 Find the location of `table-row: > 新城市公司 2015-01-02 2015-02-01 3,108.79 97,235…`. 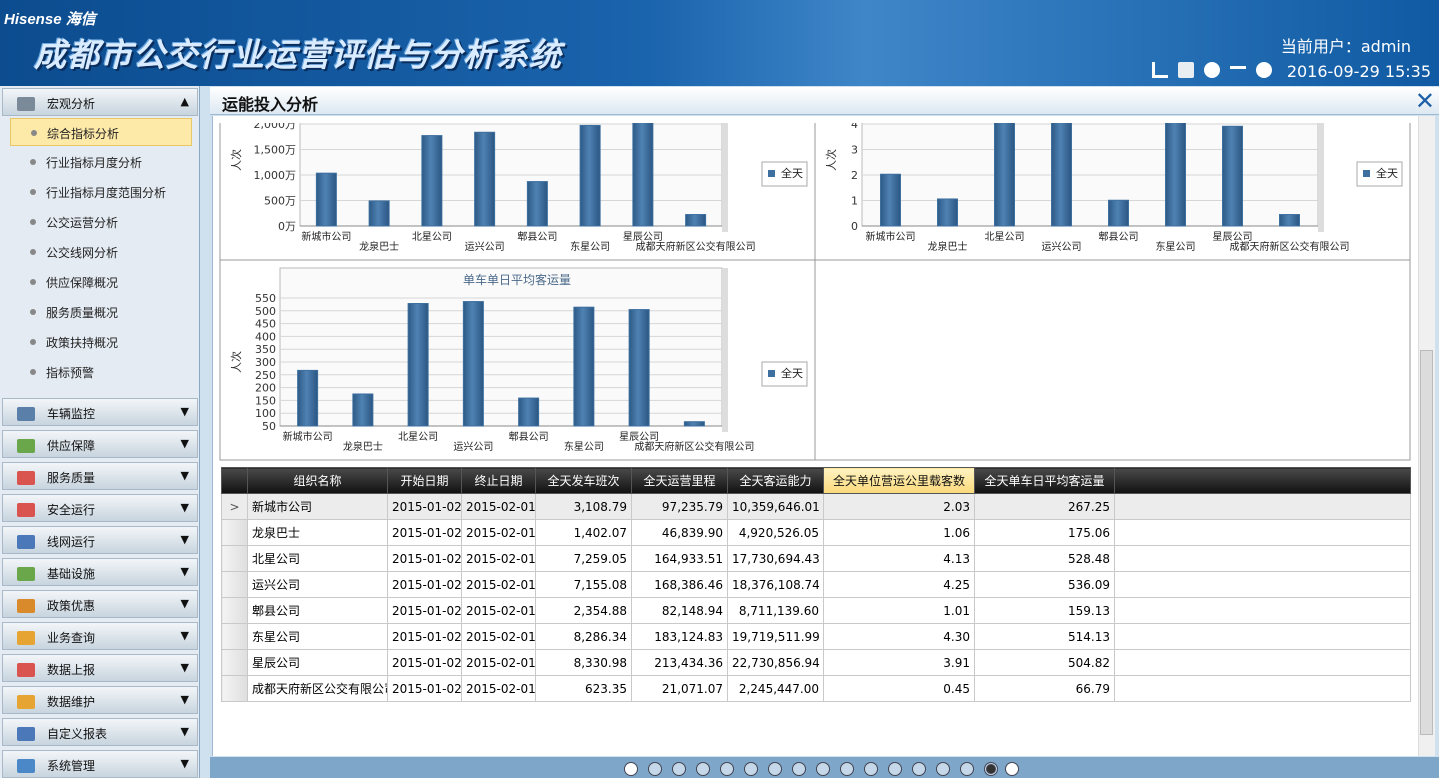

table-row: > 新城市公司 2015-01-02 2015-02-01 3,108.79 97,235… is located at coordinates (816, 506).